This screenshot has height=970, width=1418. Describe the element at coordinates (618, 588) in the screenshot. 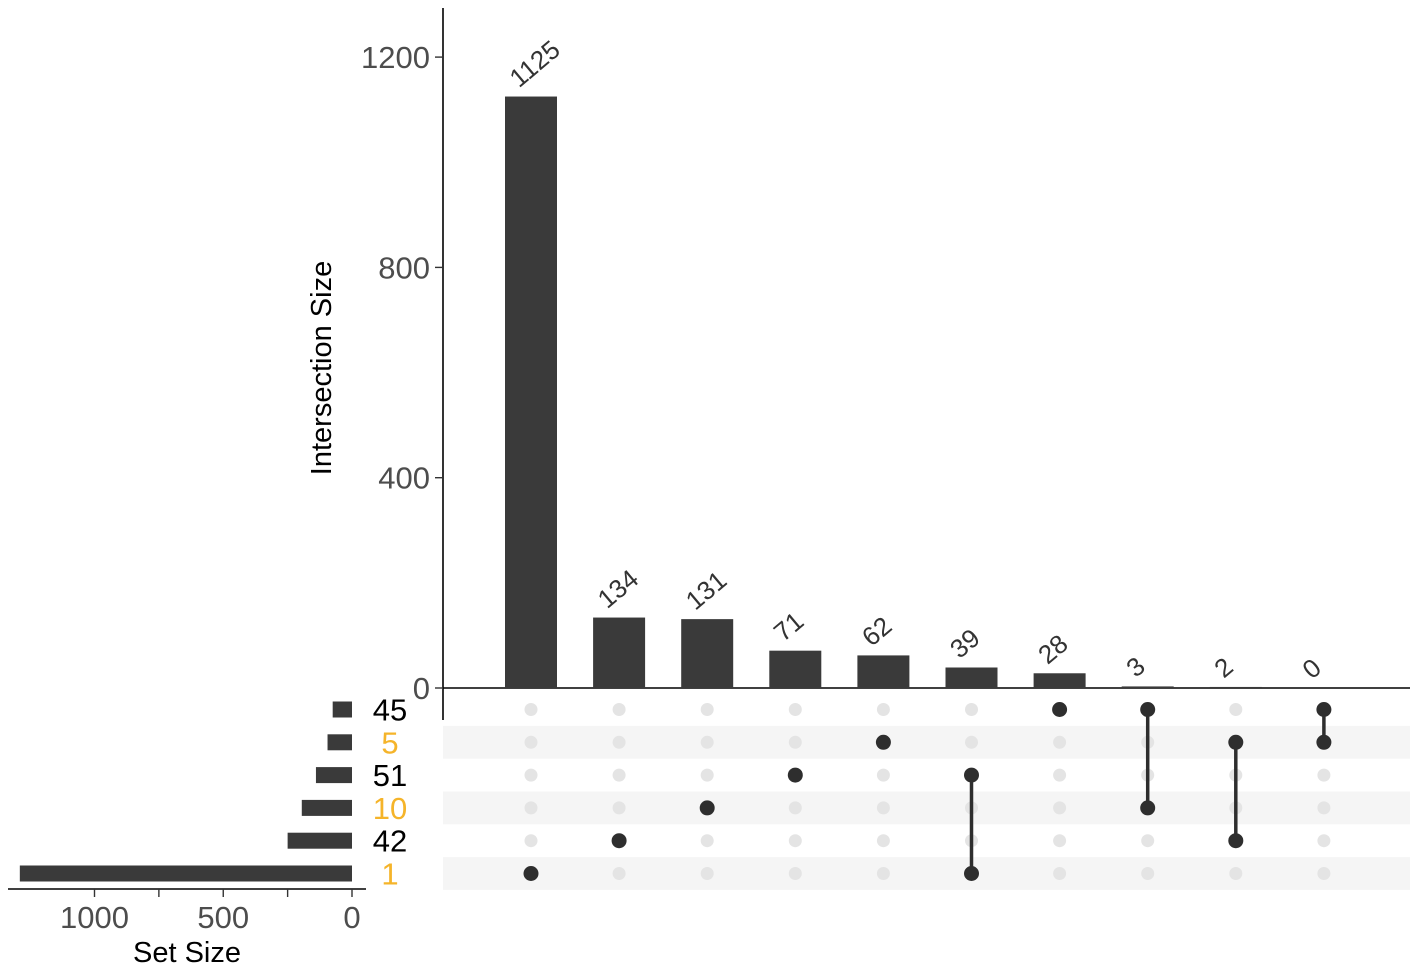

I see `intersection-bar-label: 134` at that location.